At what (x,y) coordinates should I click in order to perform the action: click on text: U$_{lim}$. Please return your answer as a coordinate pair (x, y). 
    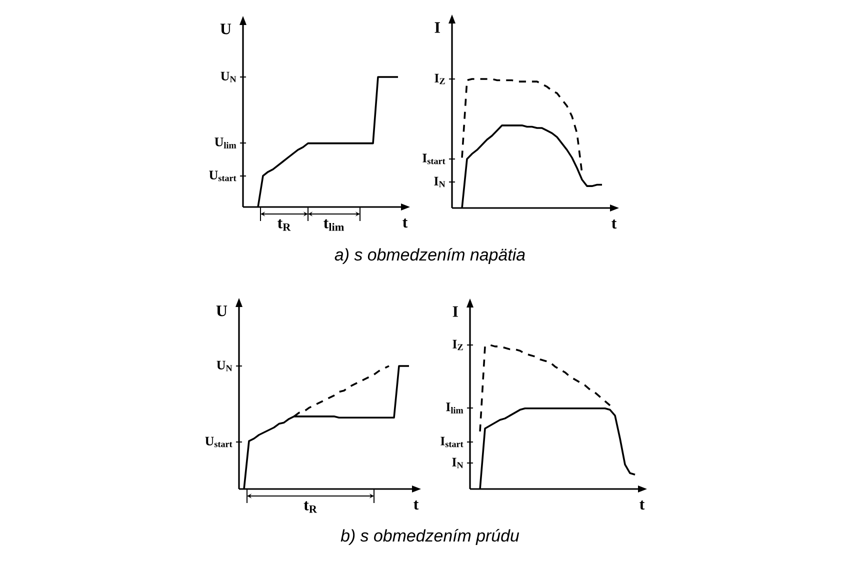
    Looking at the image, I should click on (225, 143).